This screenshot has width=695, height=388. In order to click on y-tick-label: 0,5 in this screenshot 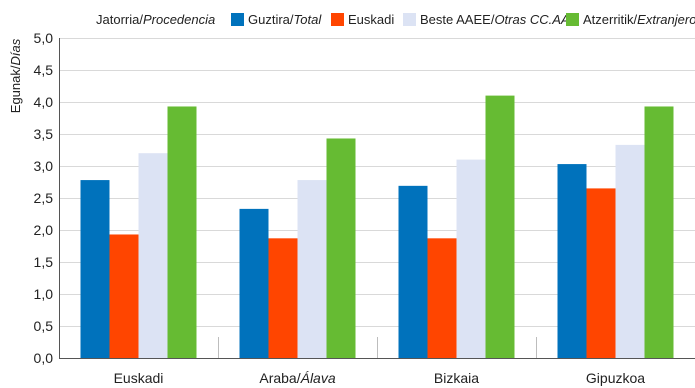, I will do `click(44, 326)`.